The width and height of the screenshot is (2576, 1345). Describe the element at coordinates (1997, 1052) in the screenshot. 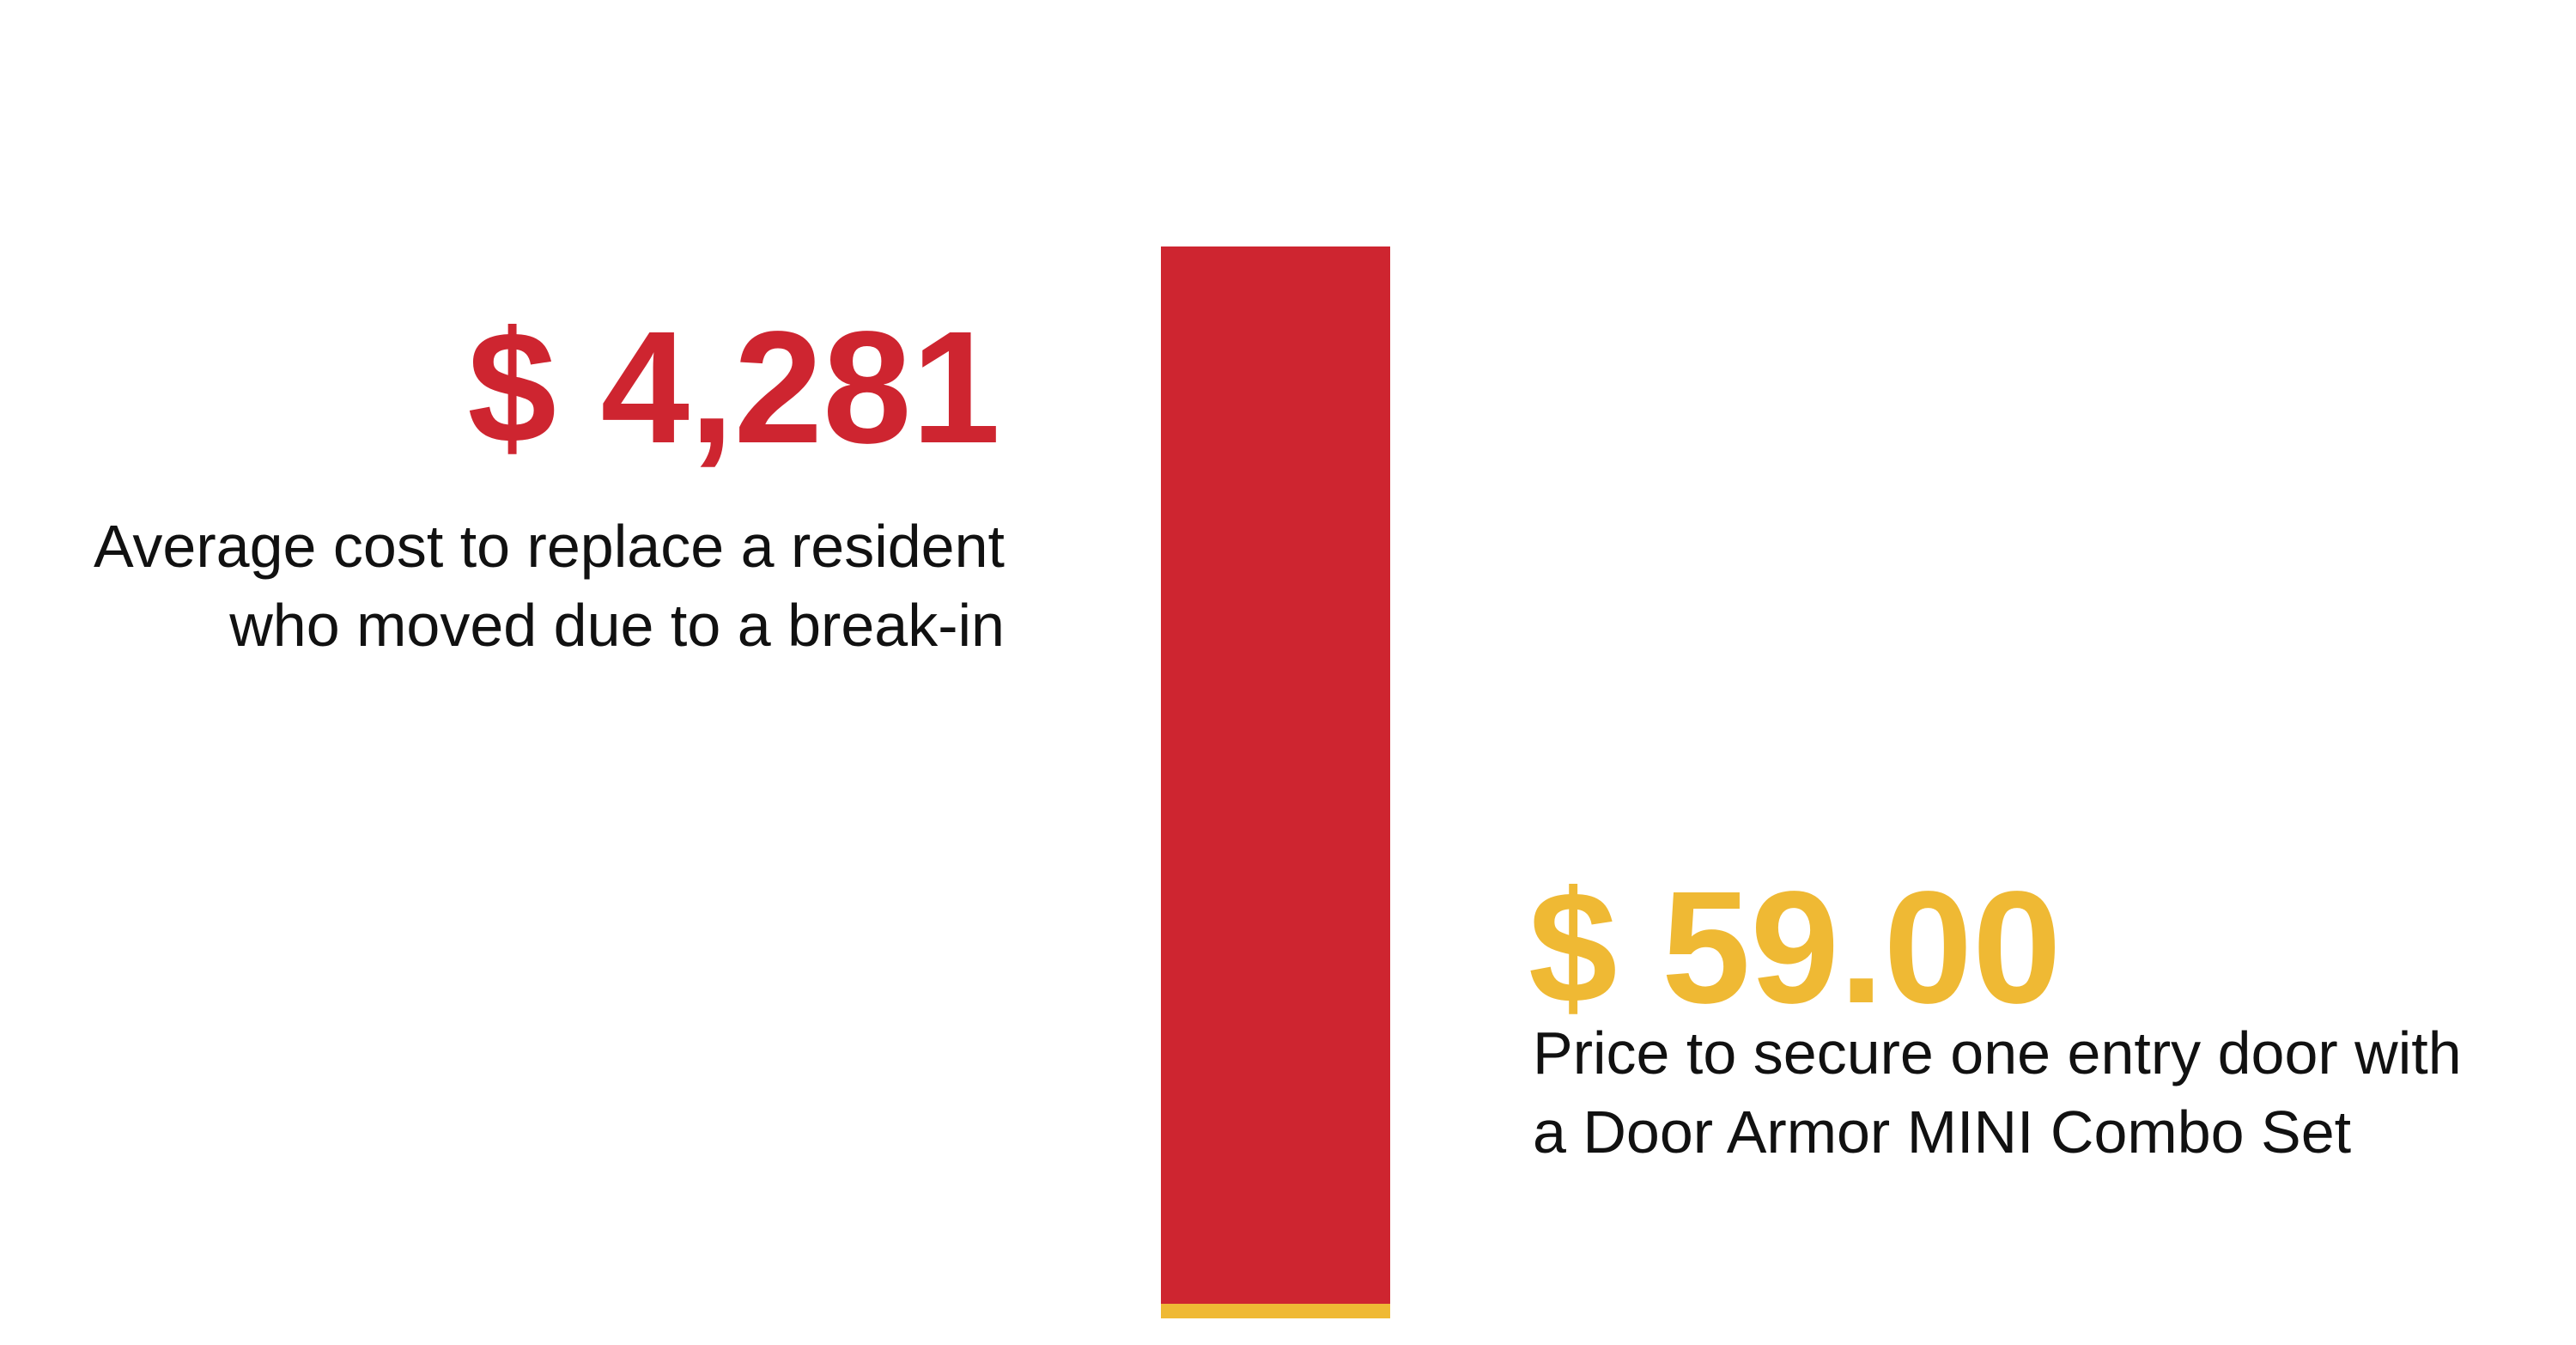

I see `description: Price to secure one entry door with` at that location.